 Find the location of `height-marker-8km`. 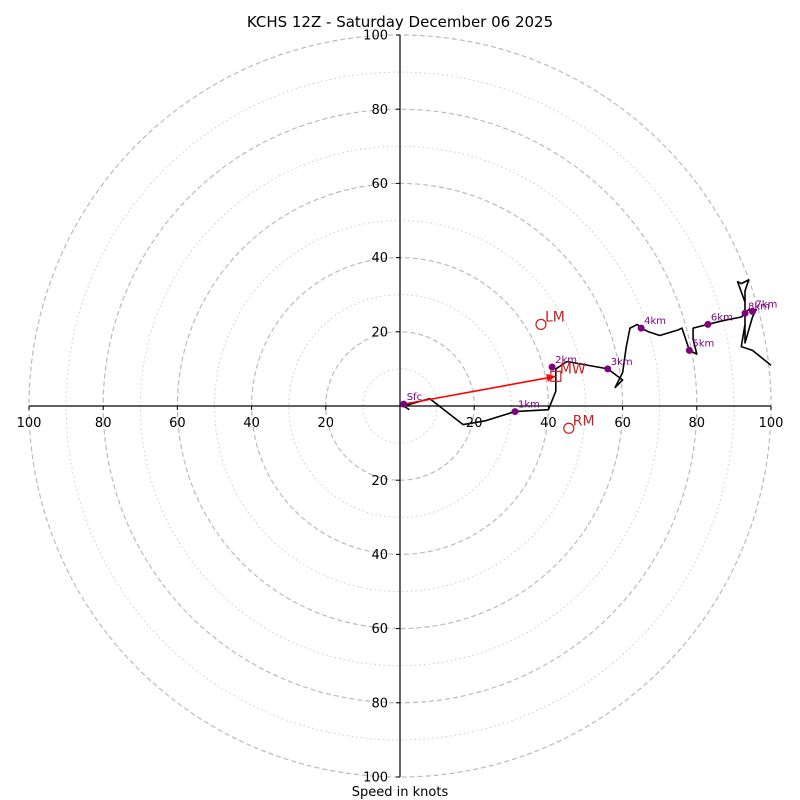

height-marker-8km is located at coordinates (745, 313).